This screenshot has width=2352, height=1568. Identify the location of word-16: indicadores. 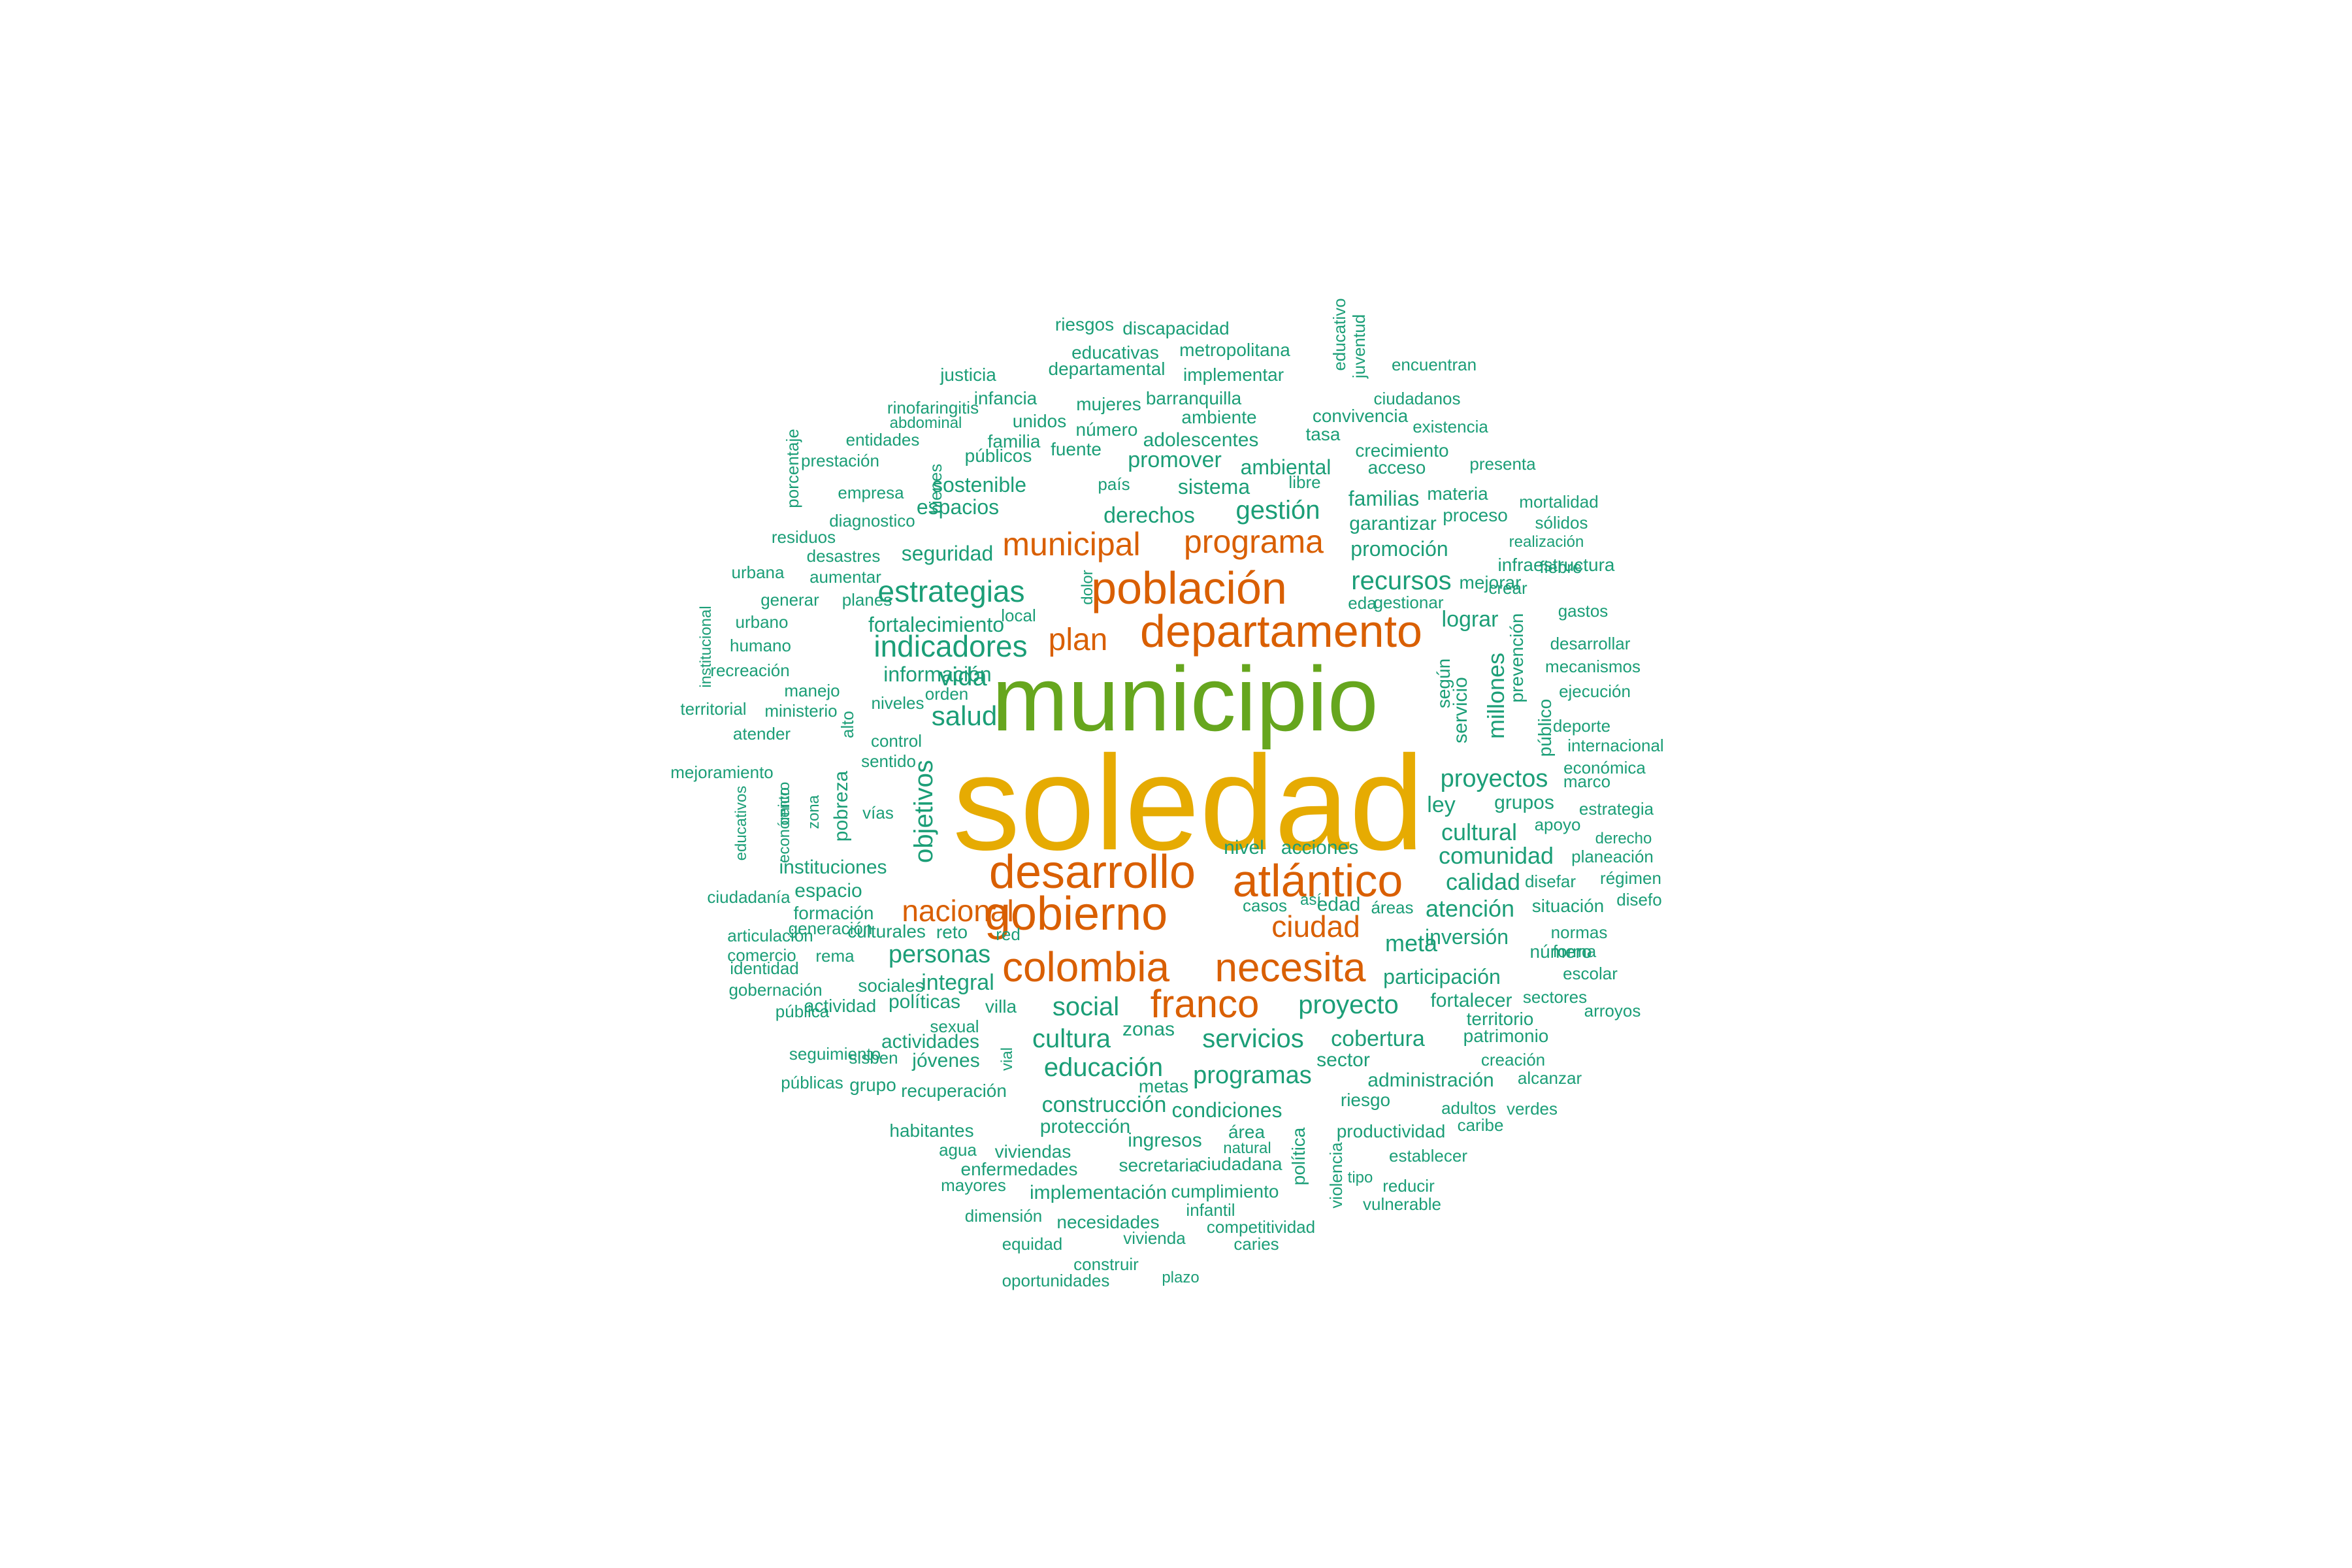
(951, 646).